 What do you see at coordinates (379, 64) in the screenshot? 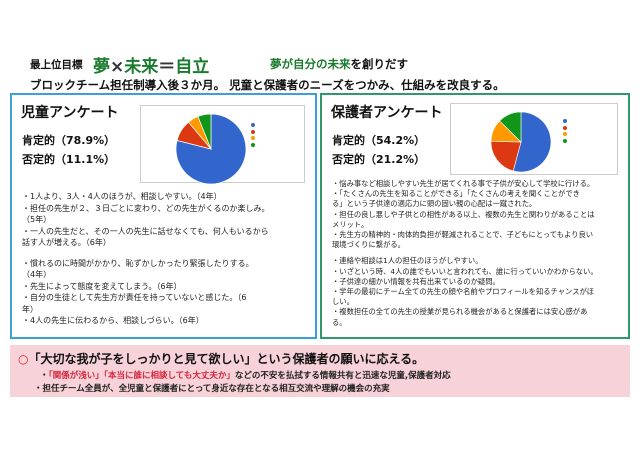
I see `slogan-post: を創りだす` at bounding box center [379, 64].